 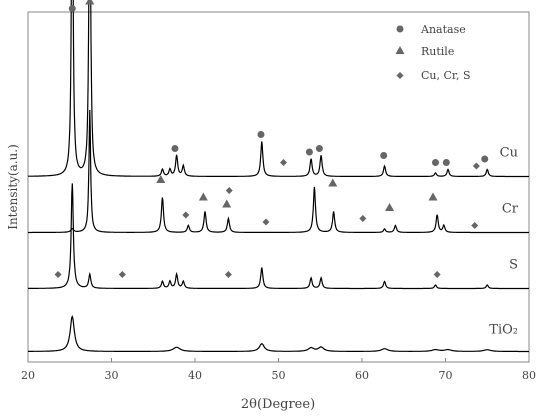 I want to click on x-ticks: 20 30 40 50 60 70 80, so click(x=278, y=370).